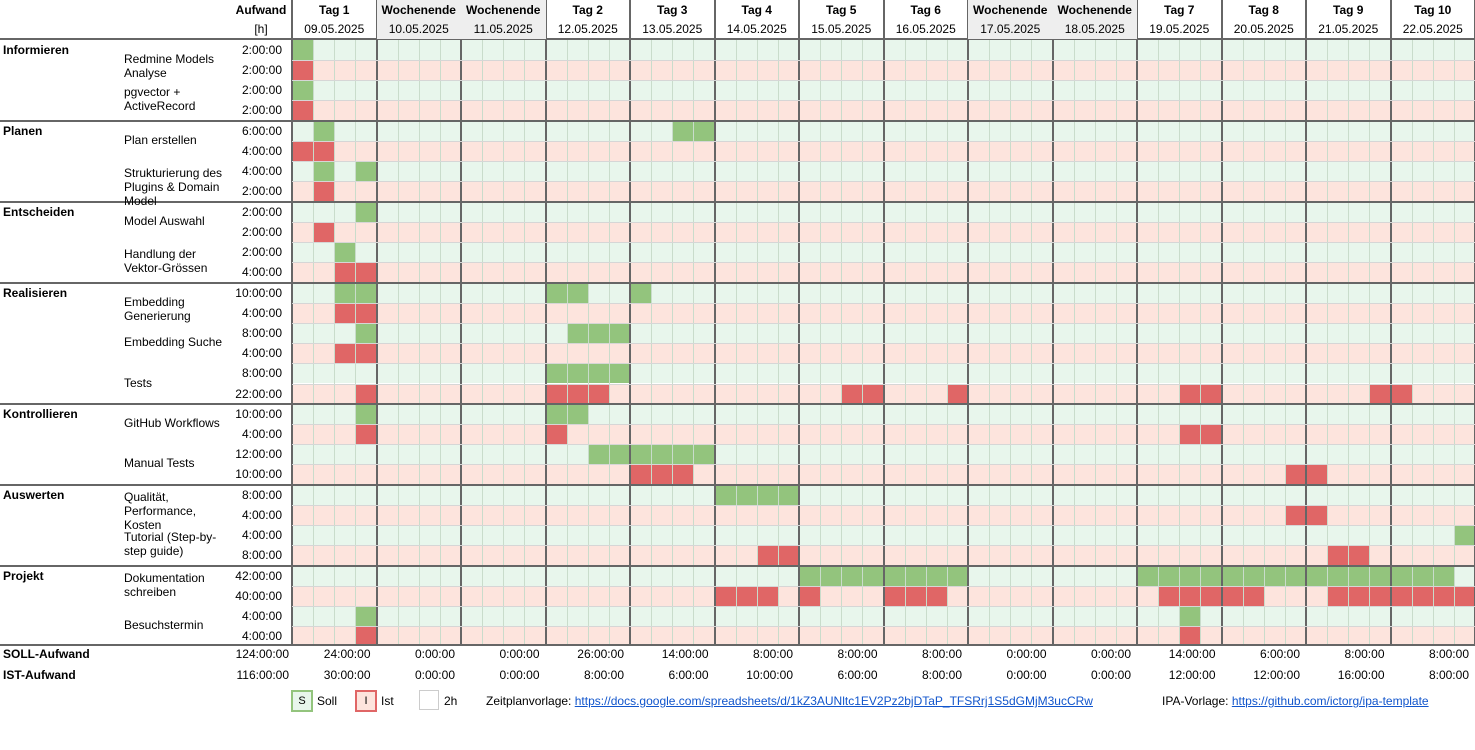  What do you see at coordinates (418, 10) in the screenshot?
I see `day-name: Wochenende` at bounding box center [418, 10].